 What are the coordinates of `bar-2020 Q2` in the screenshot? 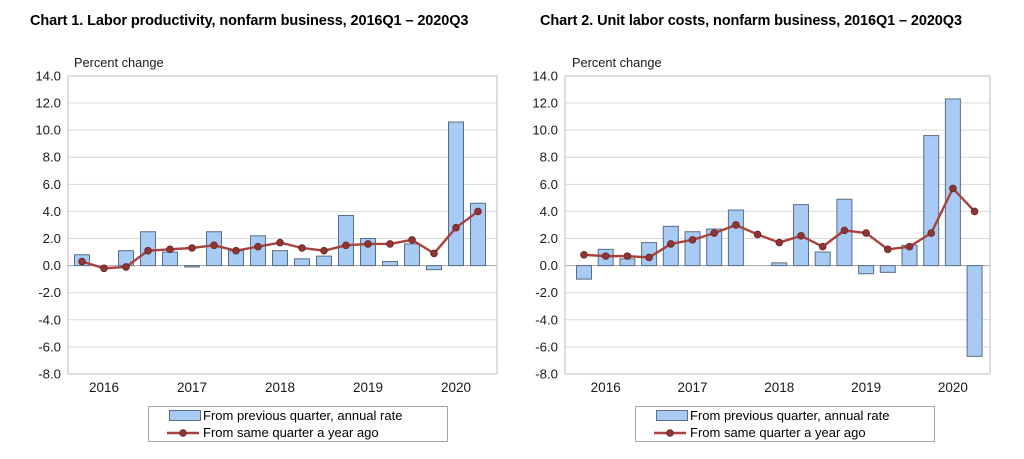 It's located at (952, 182).